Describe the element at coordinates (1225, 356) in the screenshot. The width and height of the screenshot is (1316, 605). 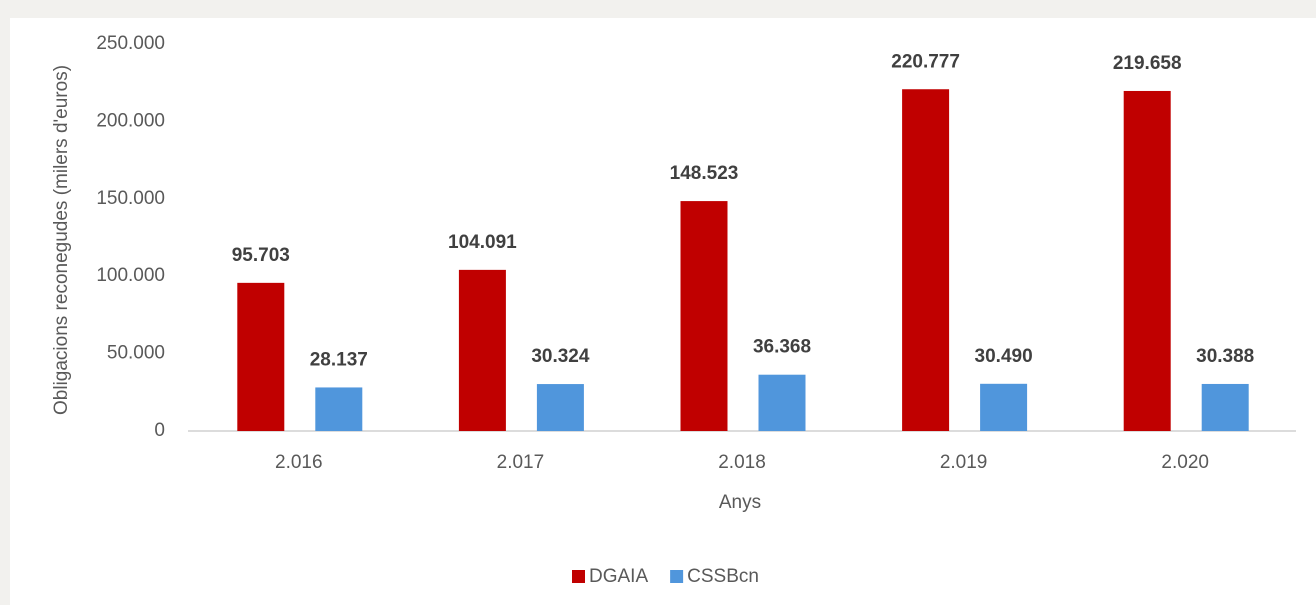
I see `data-label: 30.388` at that location.